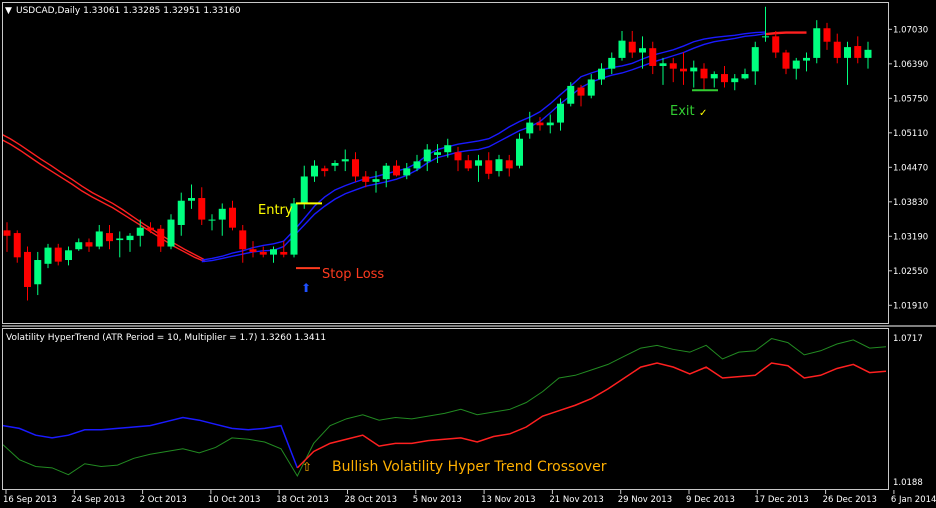 Image resolution: width=936 pixels, height=508 pixels. What do you see at coordinates (786, 34) in the screenshot?
I see `trend-line-red-lower` at bounding box center [786, 34].